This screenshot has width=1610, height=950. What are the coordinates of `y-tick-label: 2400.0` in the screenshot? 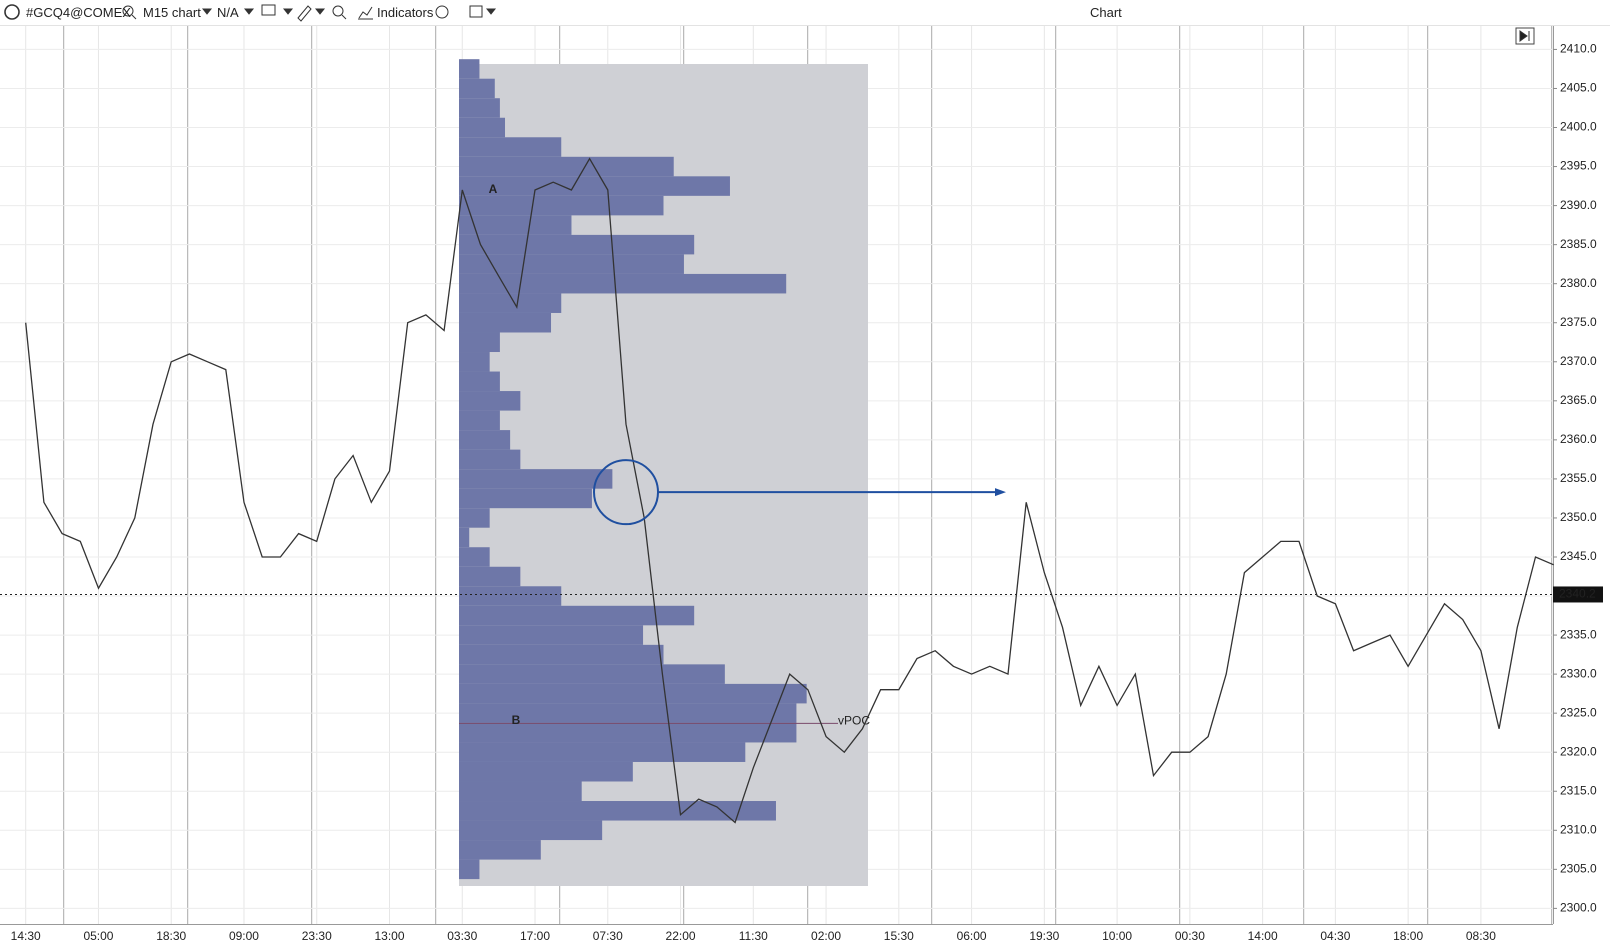 It's located at (1578, 127).